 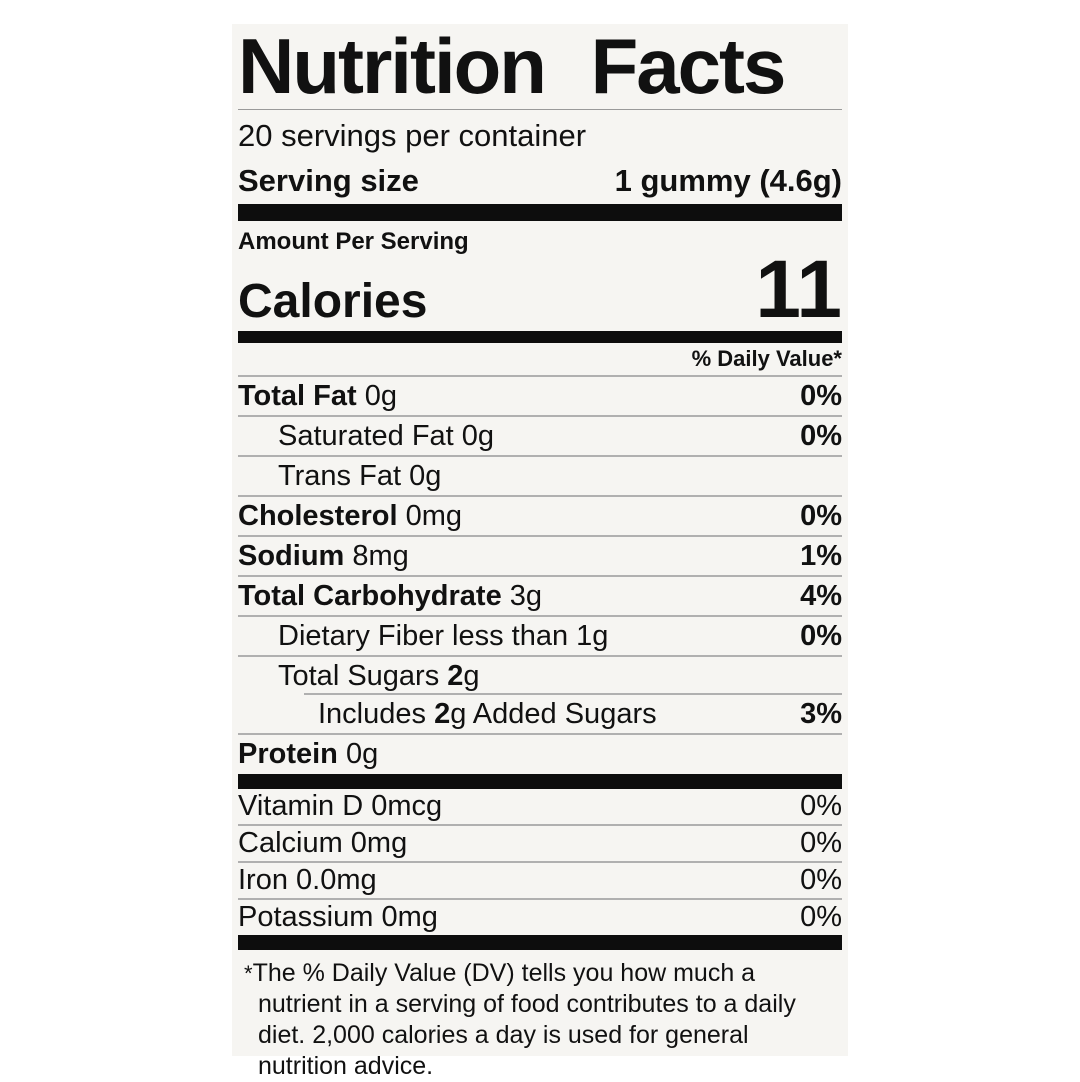 What do you see at coordinates (821, 596) in the screenshot?
I see `daily-value-percent: 4%` at bounding box center [821, 596].